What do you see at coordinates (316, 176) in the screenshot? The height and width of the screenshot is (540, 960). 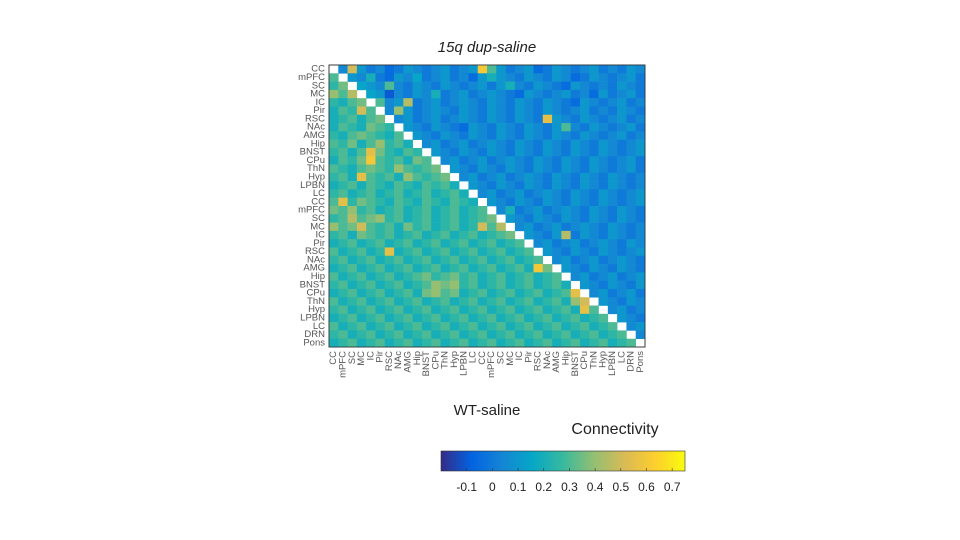 I see `row-label: Hyp` at bounding box center [316, 176].